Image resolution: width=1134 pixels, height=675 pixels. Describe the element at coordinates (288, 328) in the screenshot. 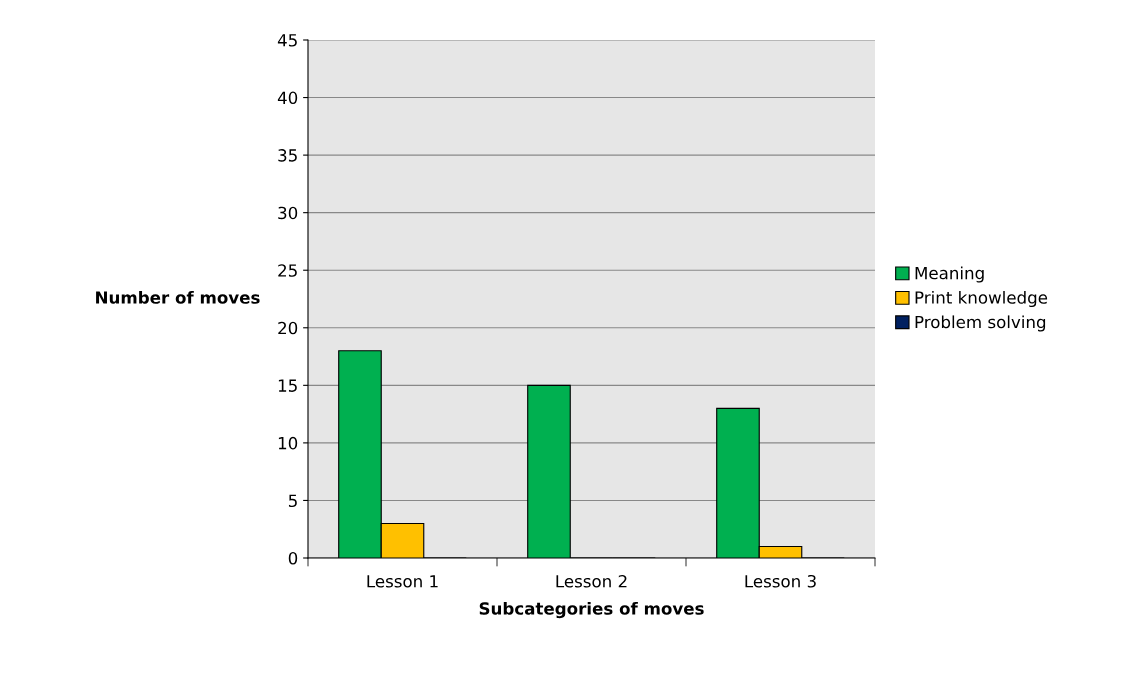

I see `y-tick-label: 20` at that location.